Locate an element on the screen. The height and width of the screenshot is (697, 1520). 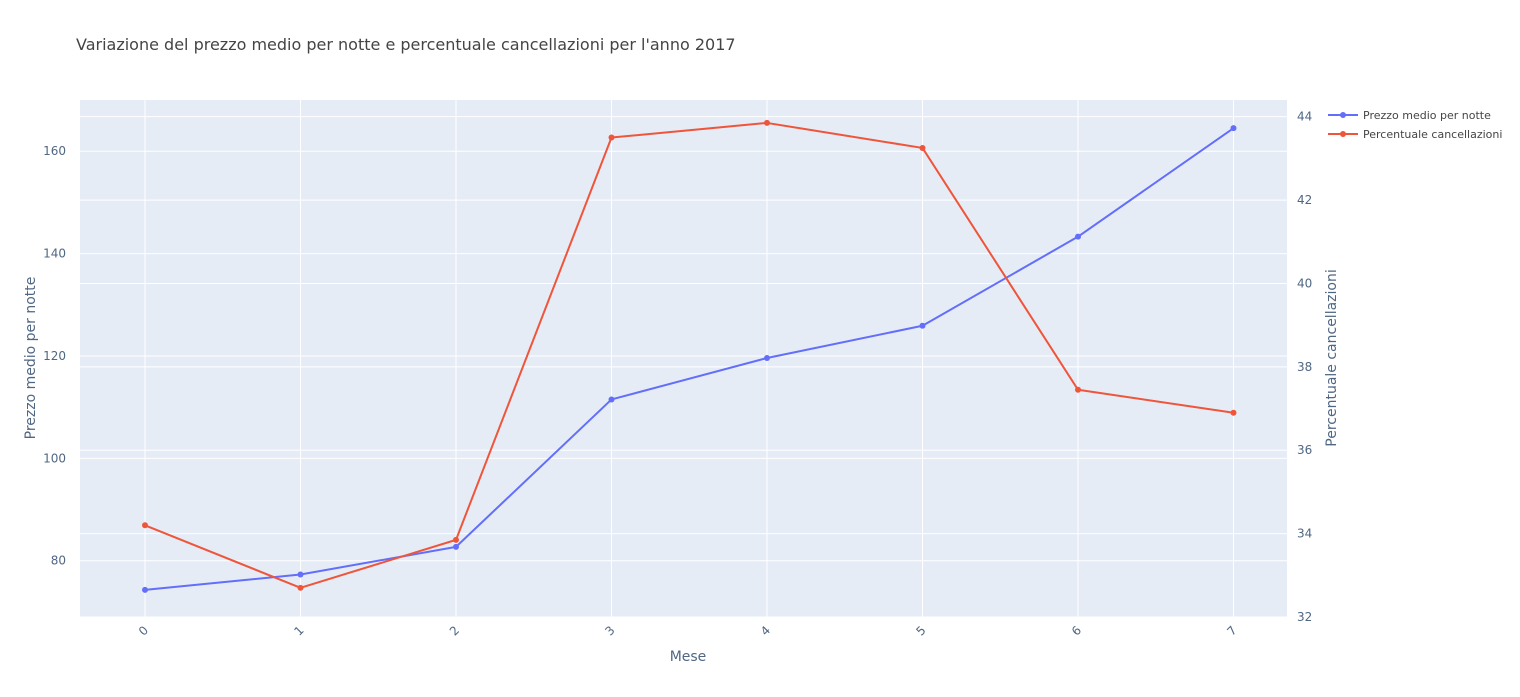
x-tick-label: 6 is located at coordinates (1076, 630).